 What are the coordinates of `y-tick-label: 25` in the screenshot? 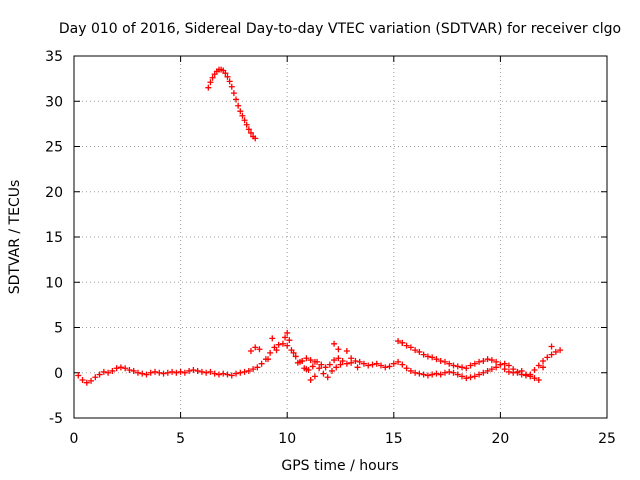 It's located at (54, 148).